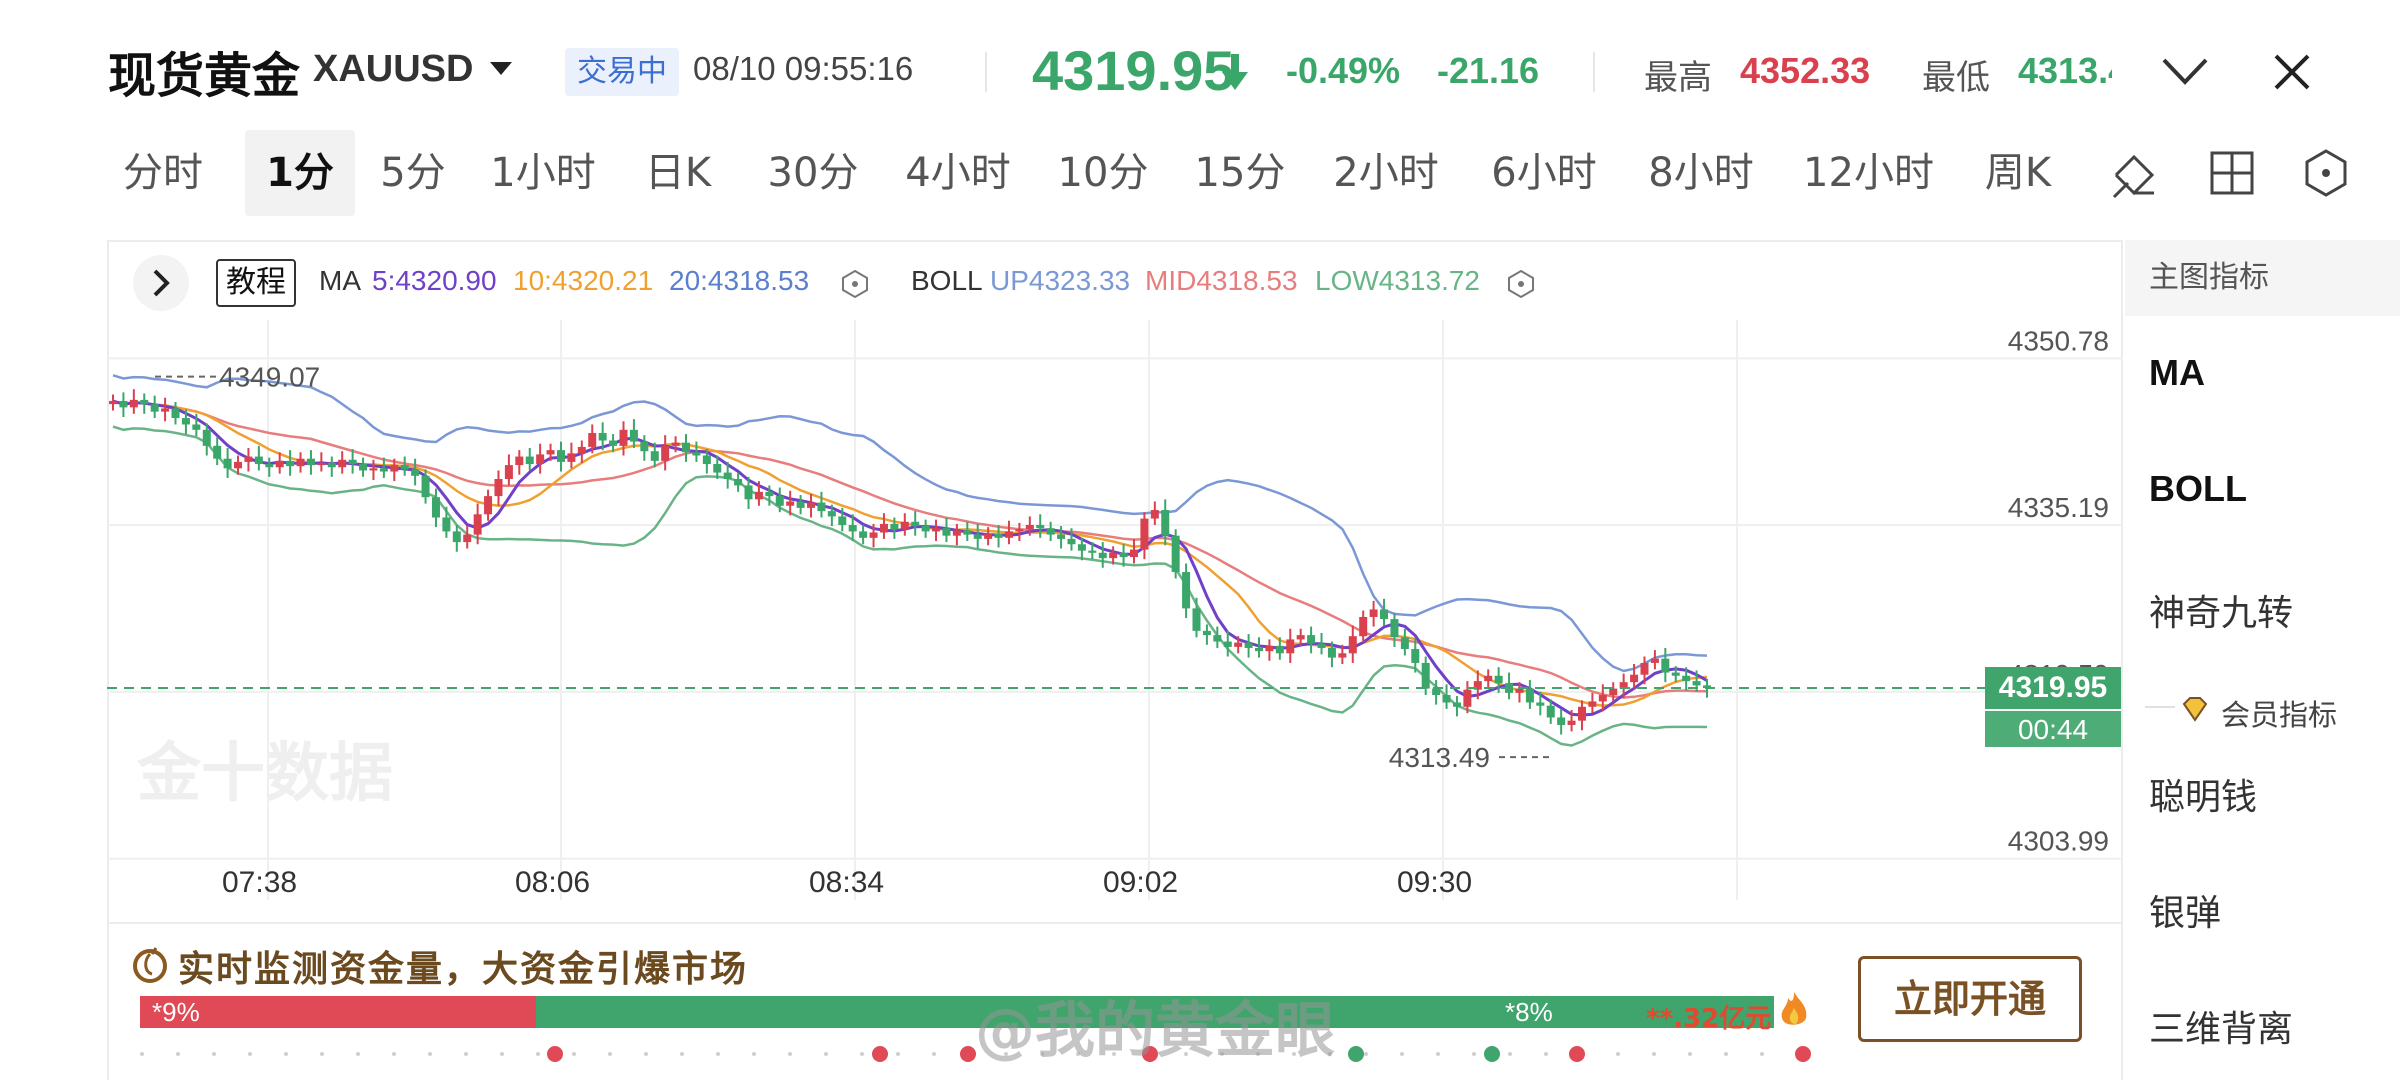 Image resolution: width=2400 pixels, height=1092 pixels. Describe the element at coordinates (2065, 70) in the screenshot. I see `low-value: 4313.4` at that location.